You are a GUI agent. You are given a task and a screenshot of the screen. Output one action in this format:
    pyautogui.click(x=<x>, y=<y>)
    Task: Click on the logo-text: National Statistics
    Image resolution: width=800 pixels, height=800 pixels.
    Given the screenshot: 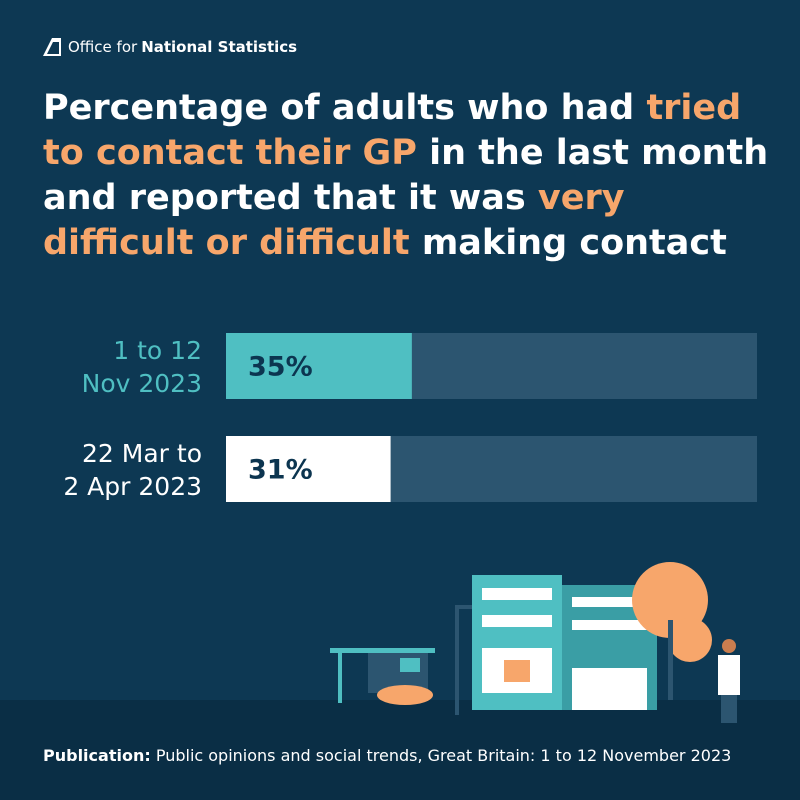 What is the action you would take?
    pyautogui.click(x=219, y=47)
    